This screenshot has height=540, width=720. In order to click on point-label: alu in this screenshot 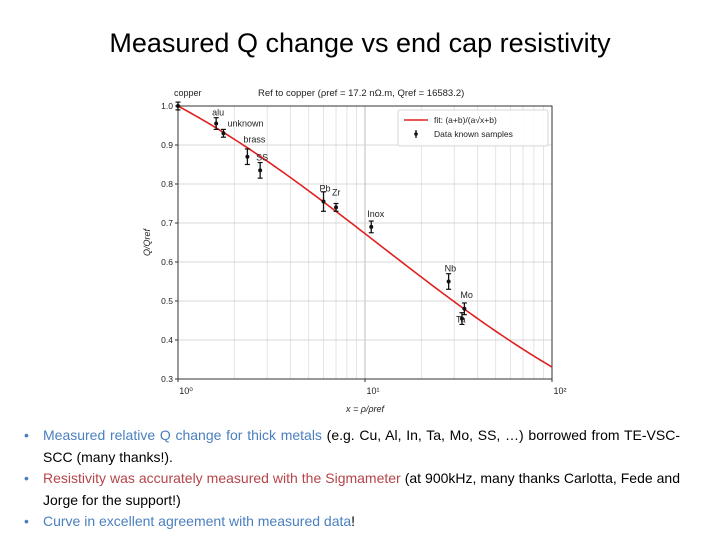, I will do `click(218, 113)`.